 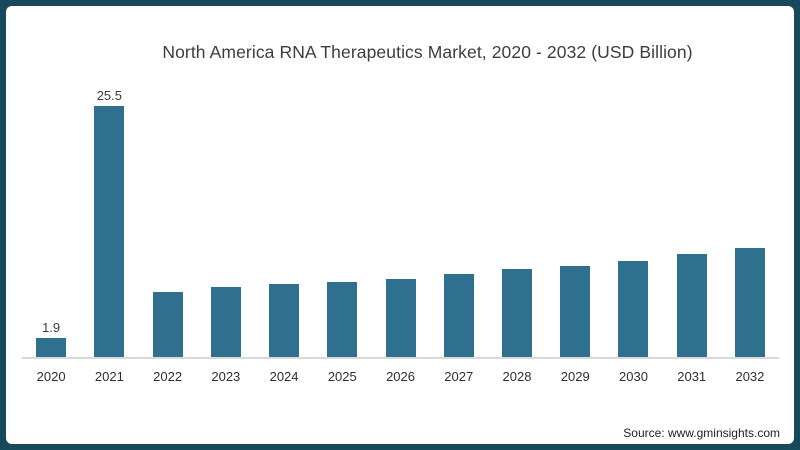 I want to click on x-axis-tick-label: 2030, so click(x=633, y=376).